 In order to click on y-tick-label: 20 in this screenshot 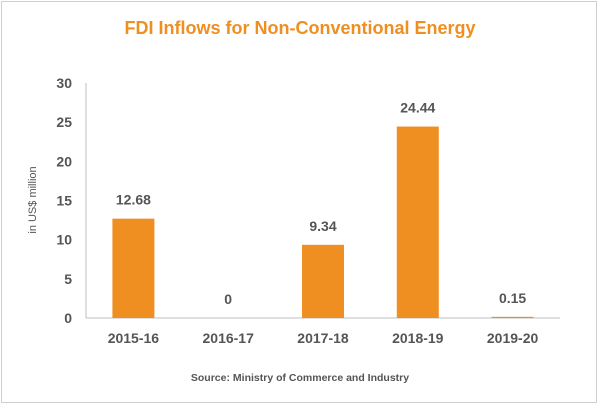, I will do `click(64, 161)`.